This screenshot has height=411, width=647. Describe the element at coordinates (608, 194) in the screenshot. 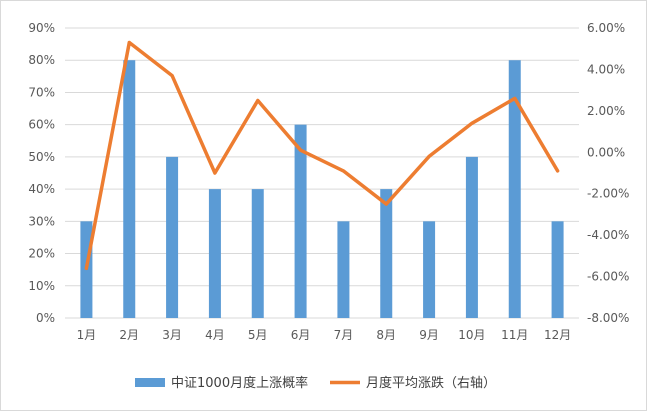

I see `right-tick-label: -2.00%` at that location.